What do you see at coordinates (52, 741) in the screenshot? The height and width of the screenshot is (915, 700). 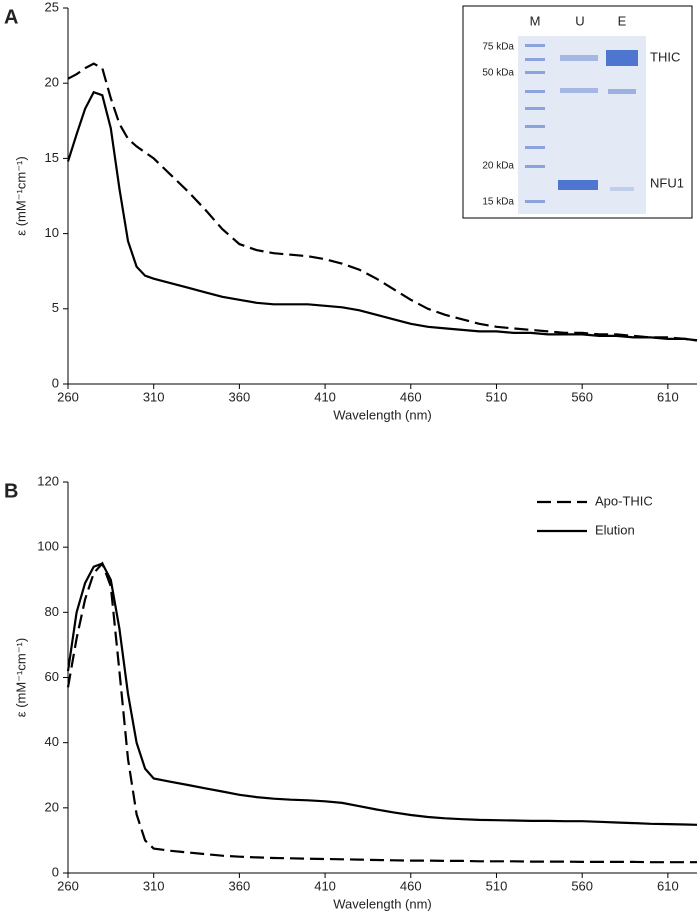 I see `y-tick-label: 40` at bounding box center [52, 741].